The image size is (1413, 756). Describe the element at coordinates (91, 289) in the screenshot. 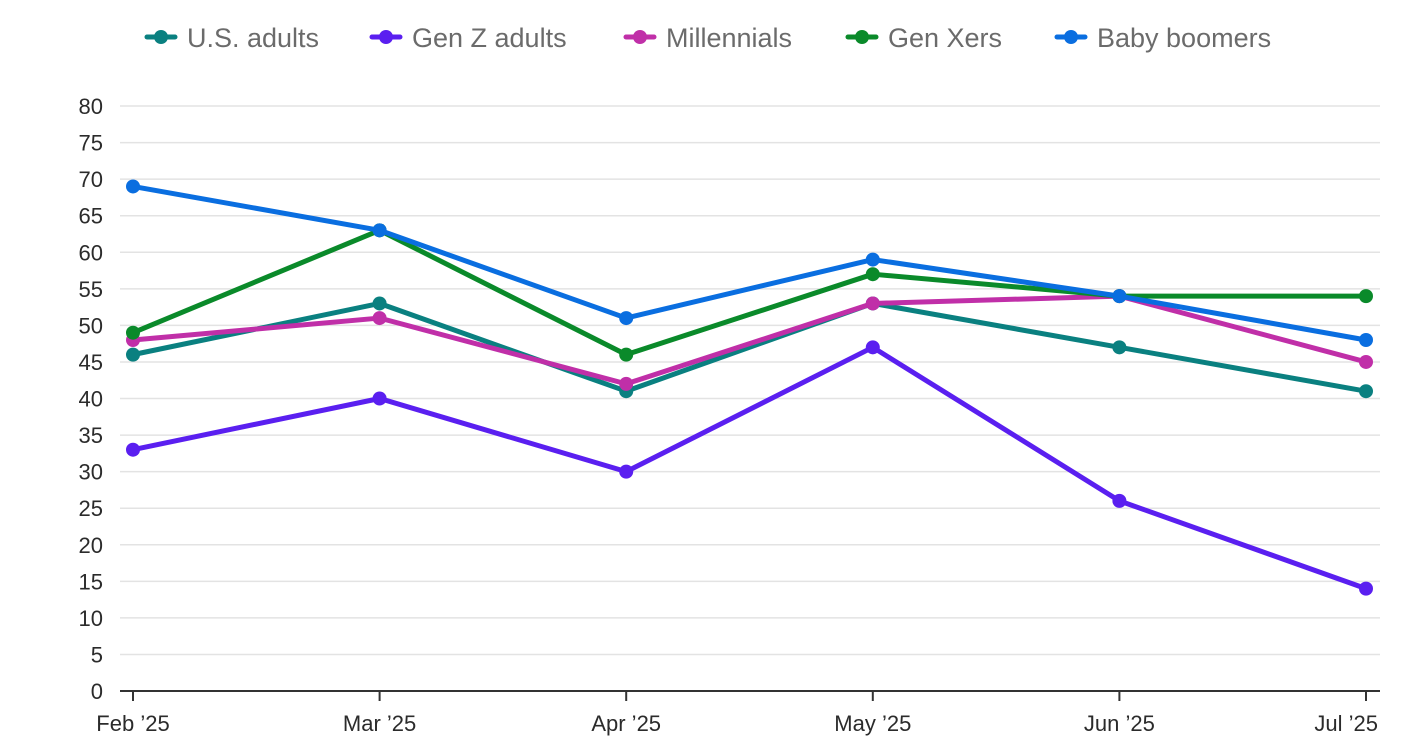

I see `y-tick-label: 55` at that location.